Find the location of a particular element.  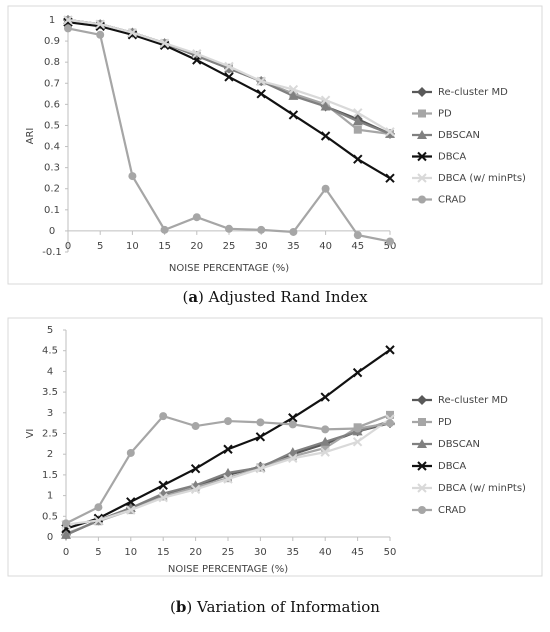

legend-label: PD is located at coordinates (445, 422).